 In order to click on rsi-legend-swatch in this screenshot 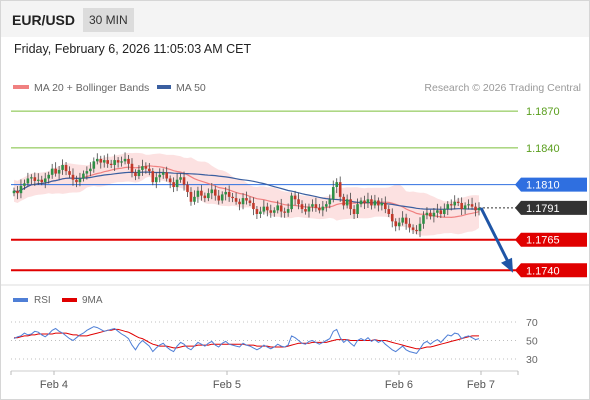, I will do `click(20, 300)`.